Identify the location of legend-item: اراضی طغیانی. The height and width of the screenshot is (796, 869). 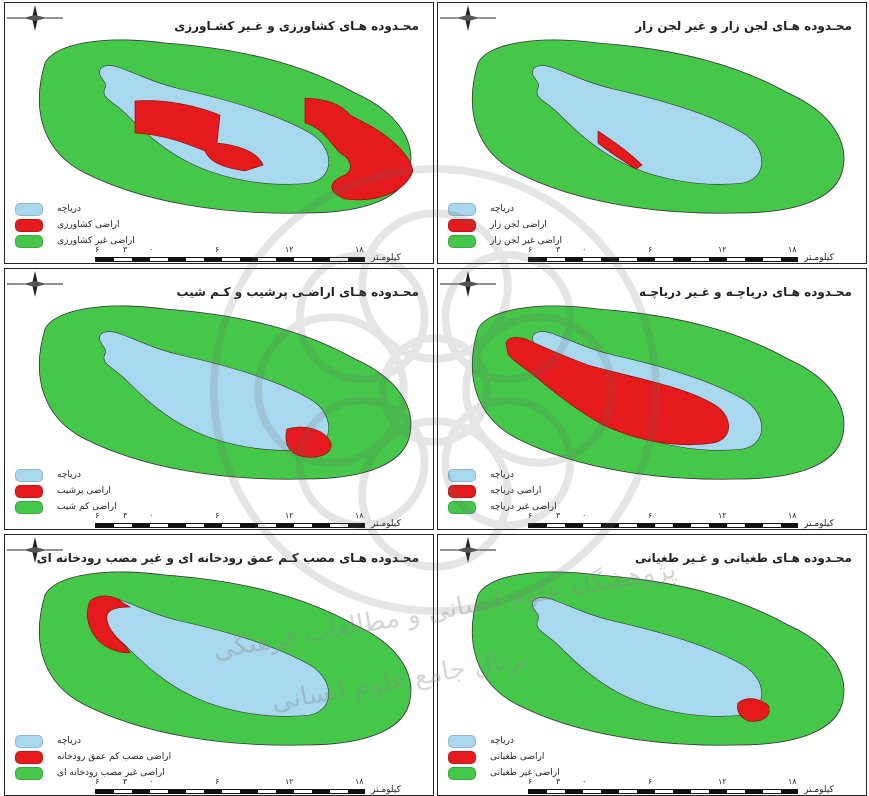
(504, 757).